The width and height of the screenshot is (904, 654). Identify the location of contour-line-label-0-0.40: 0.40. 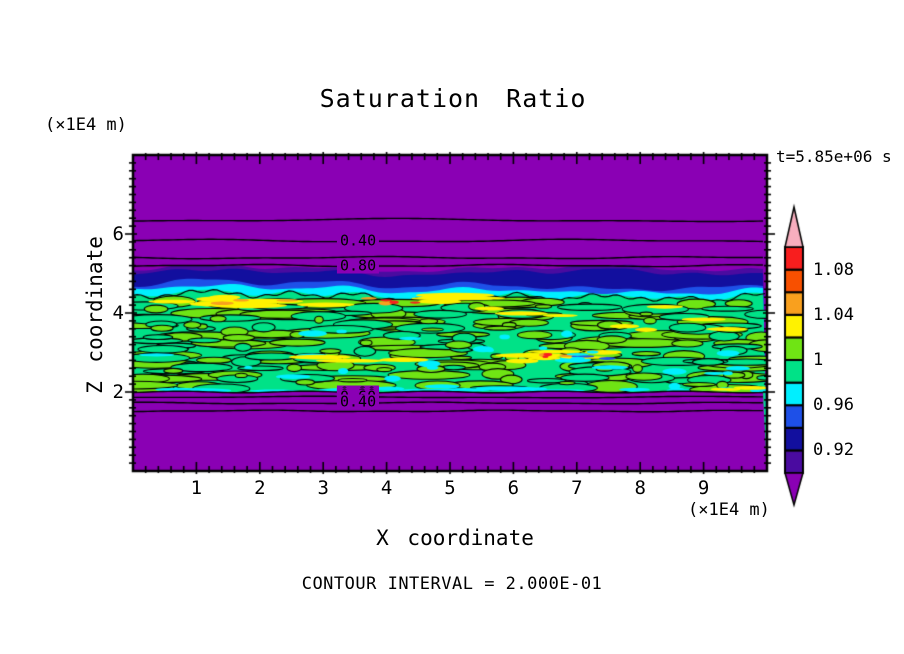
(358, 241).